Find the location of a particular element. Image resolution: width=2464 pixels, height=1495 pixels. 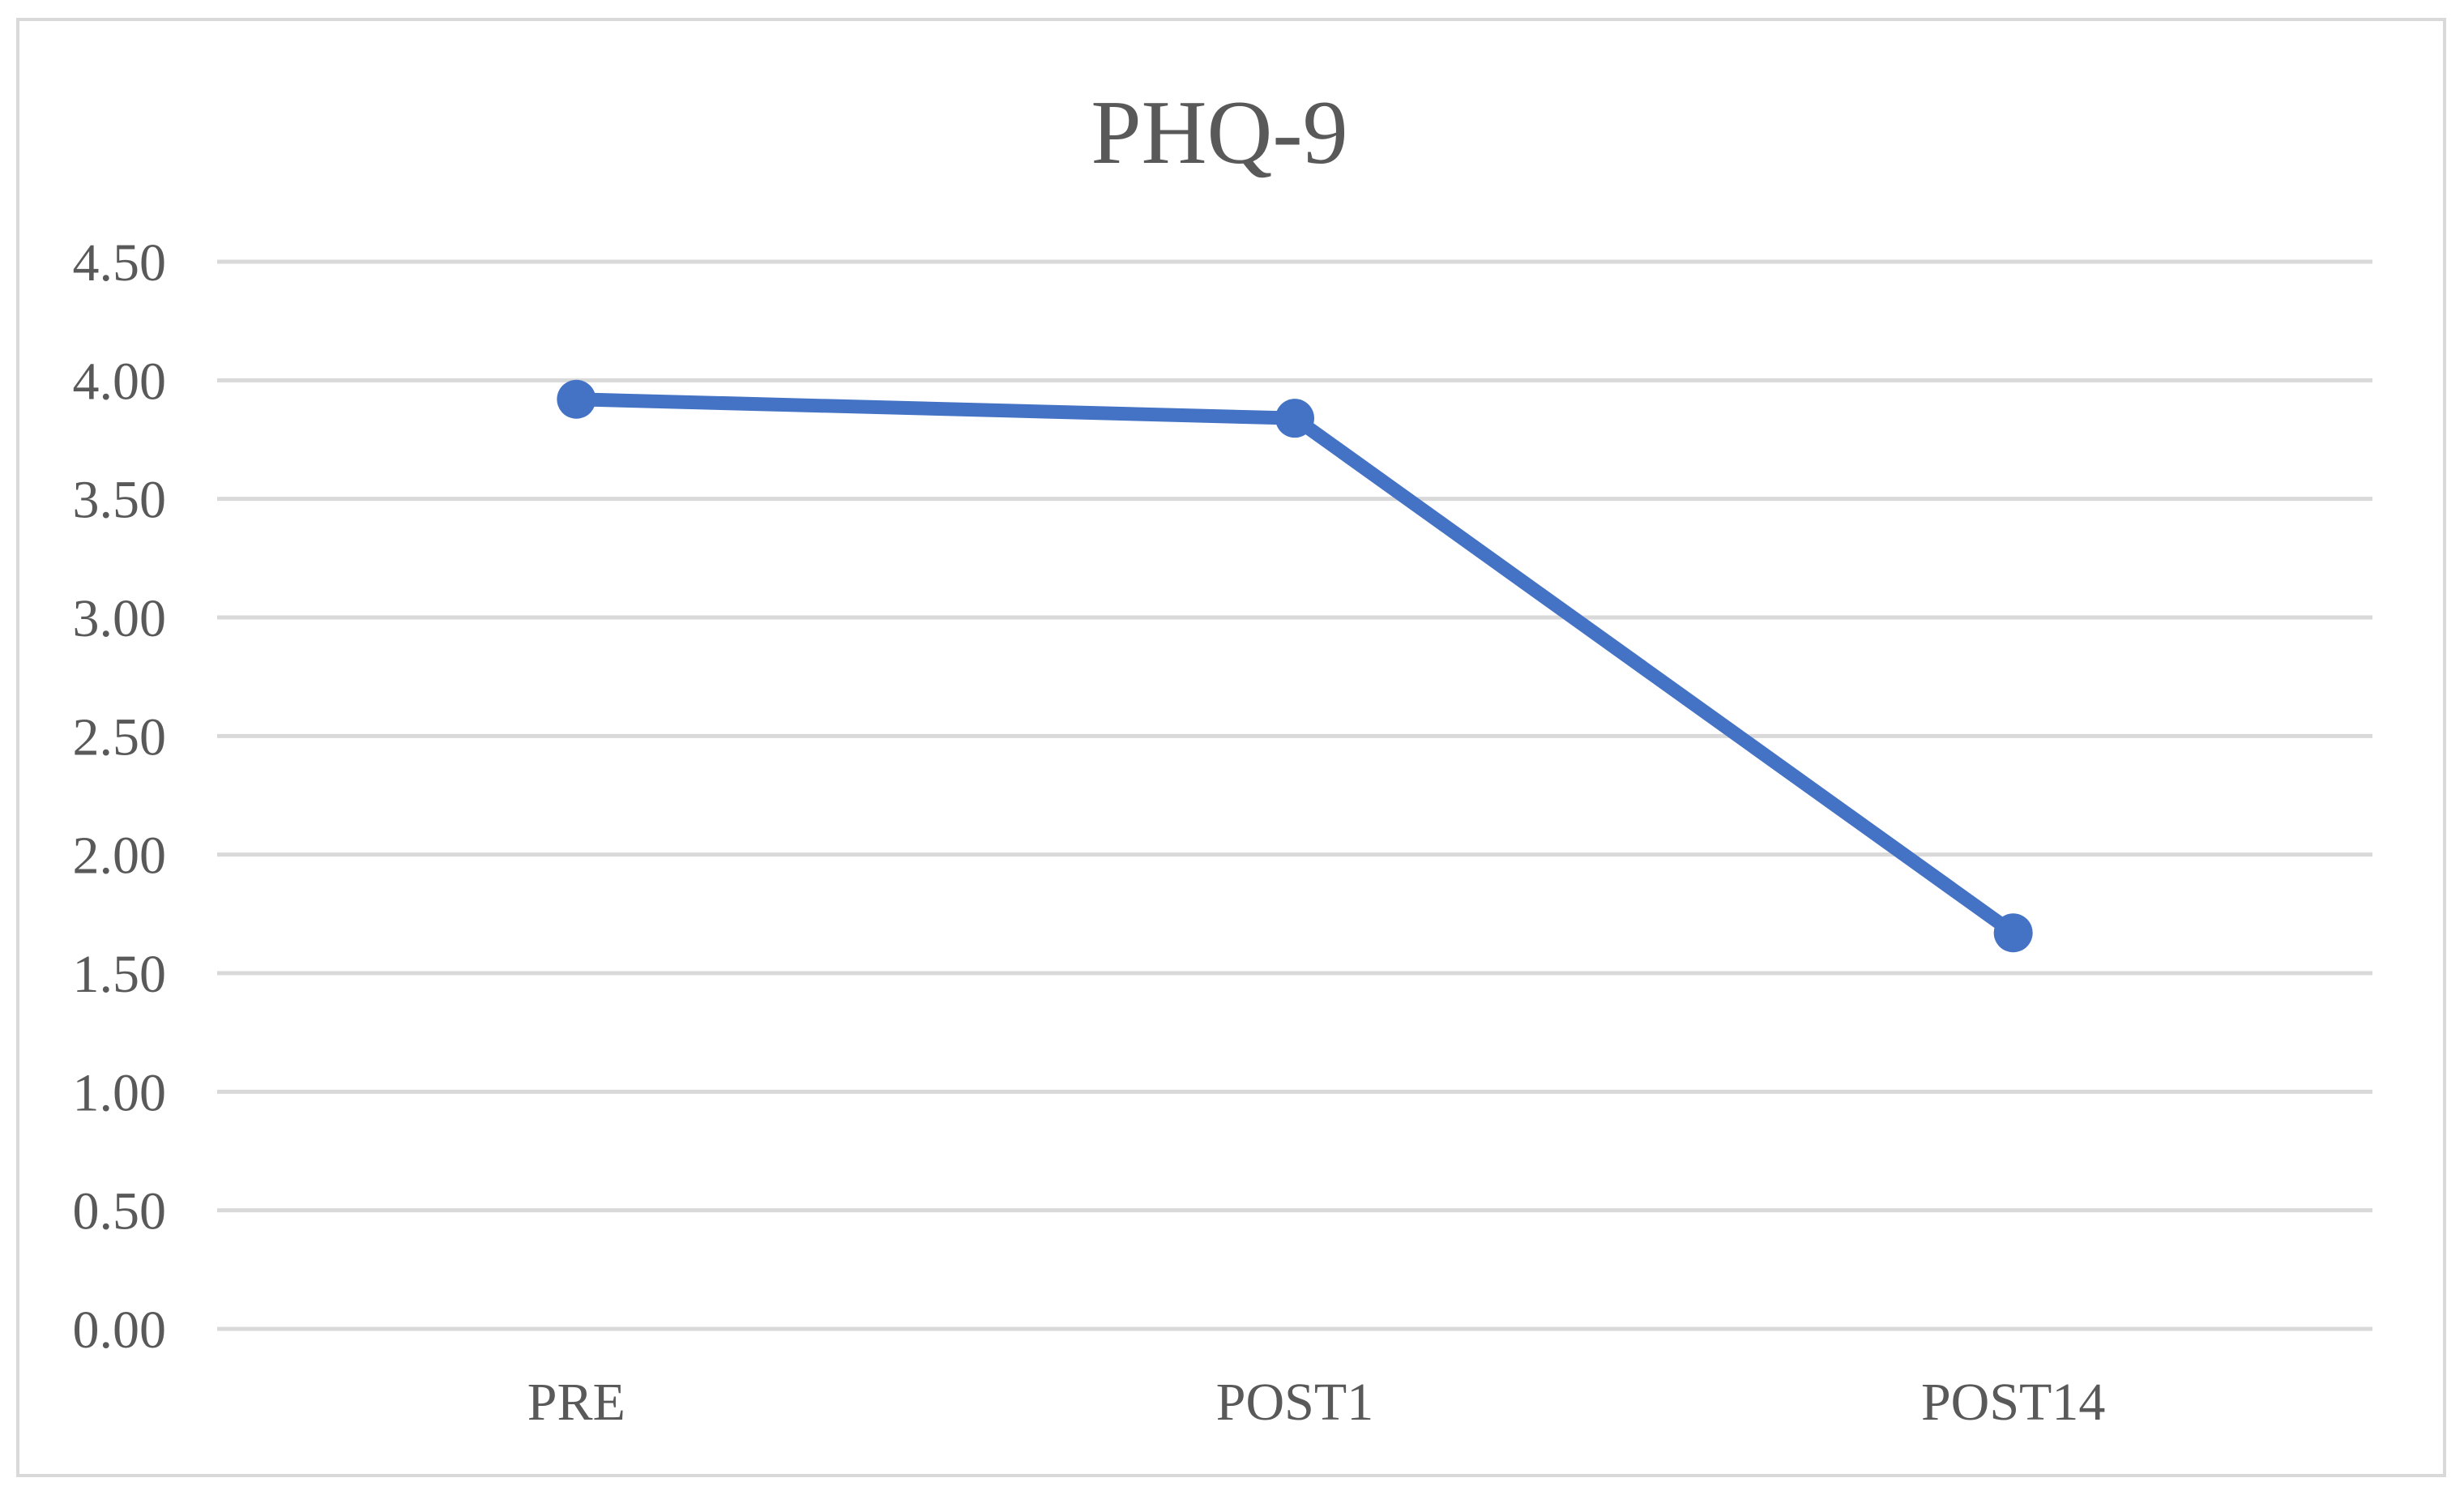

y-tick-label: 0.00 is located at coordinates (120, 1330).